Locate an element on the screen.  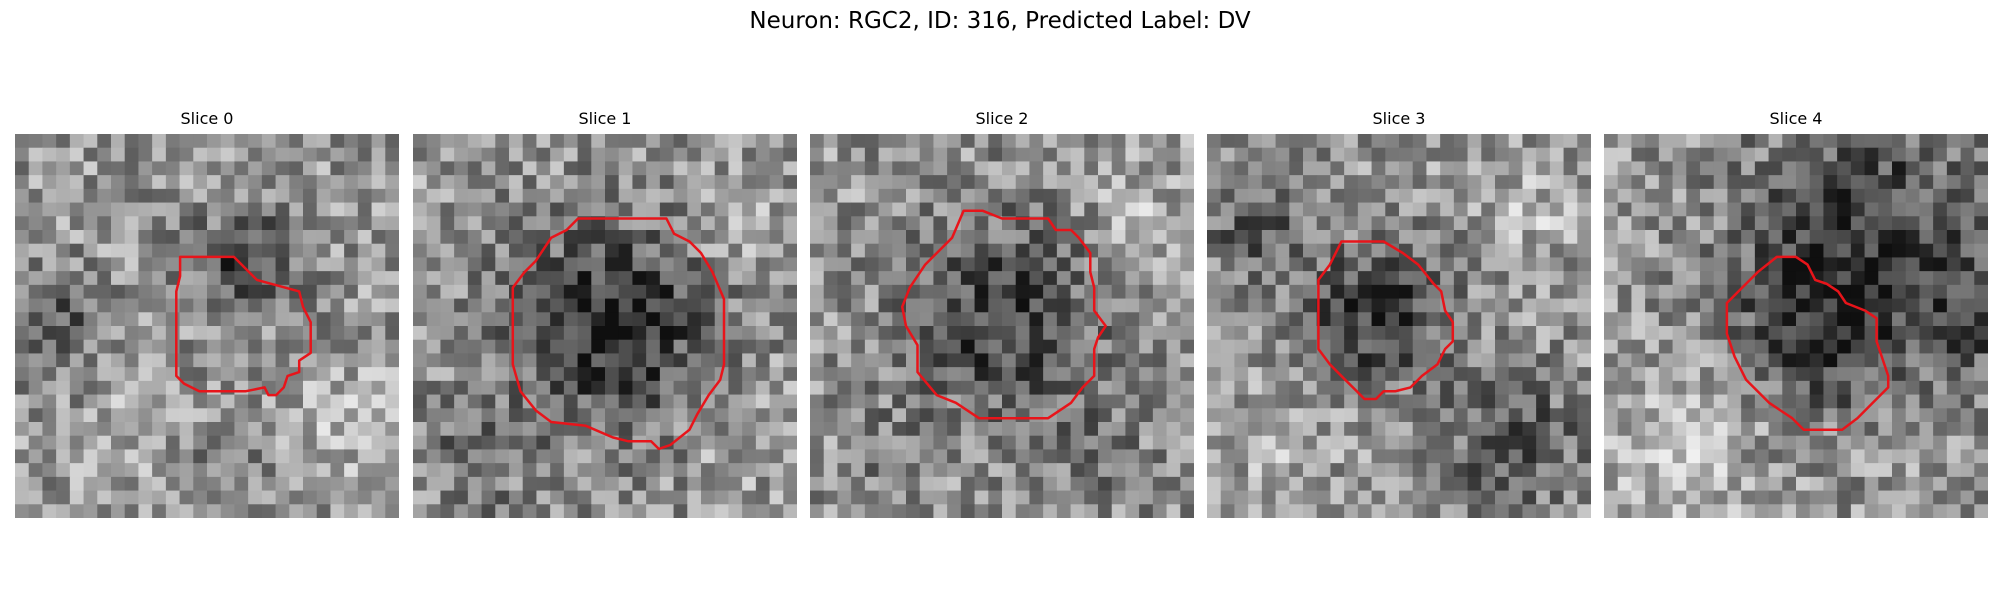
slice-title-1: Slice 1 is located at coordinates (605, 118).